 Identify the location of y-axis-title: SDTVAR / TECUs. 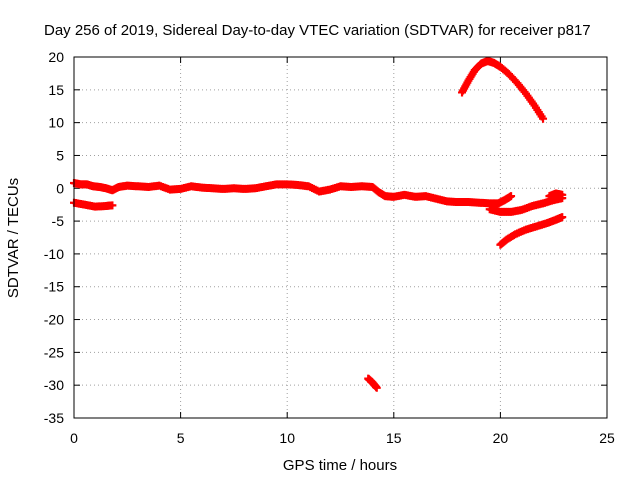
(13, 238).